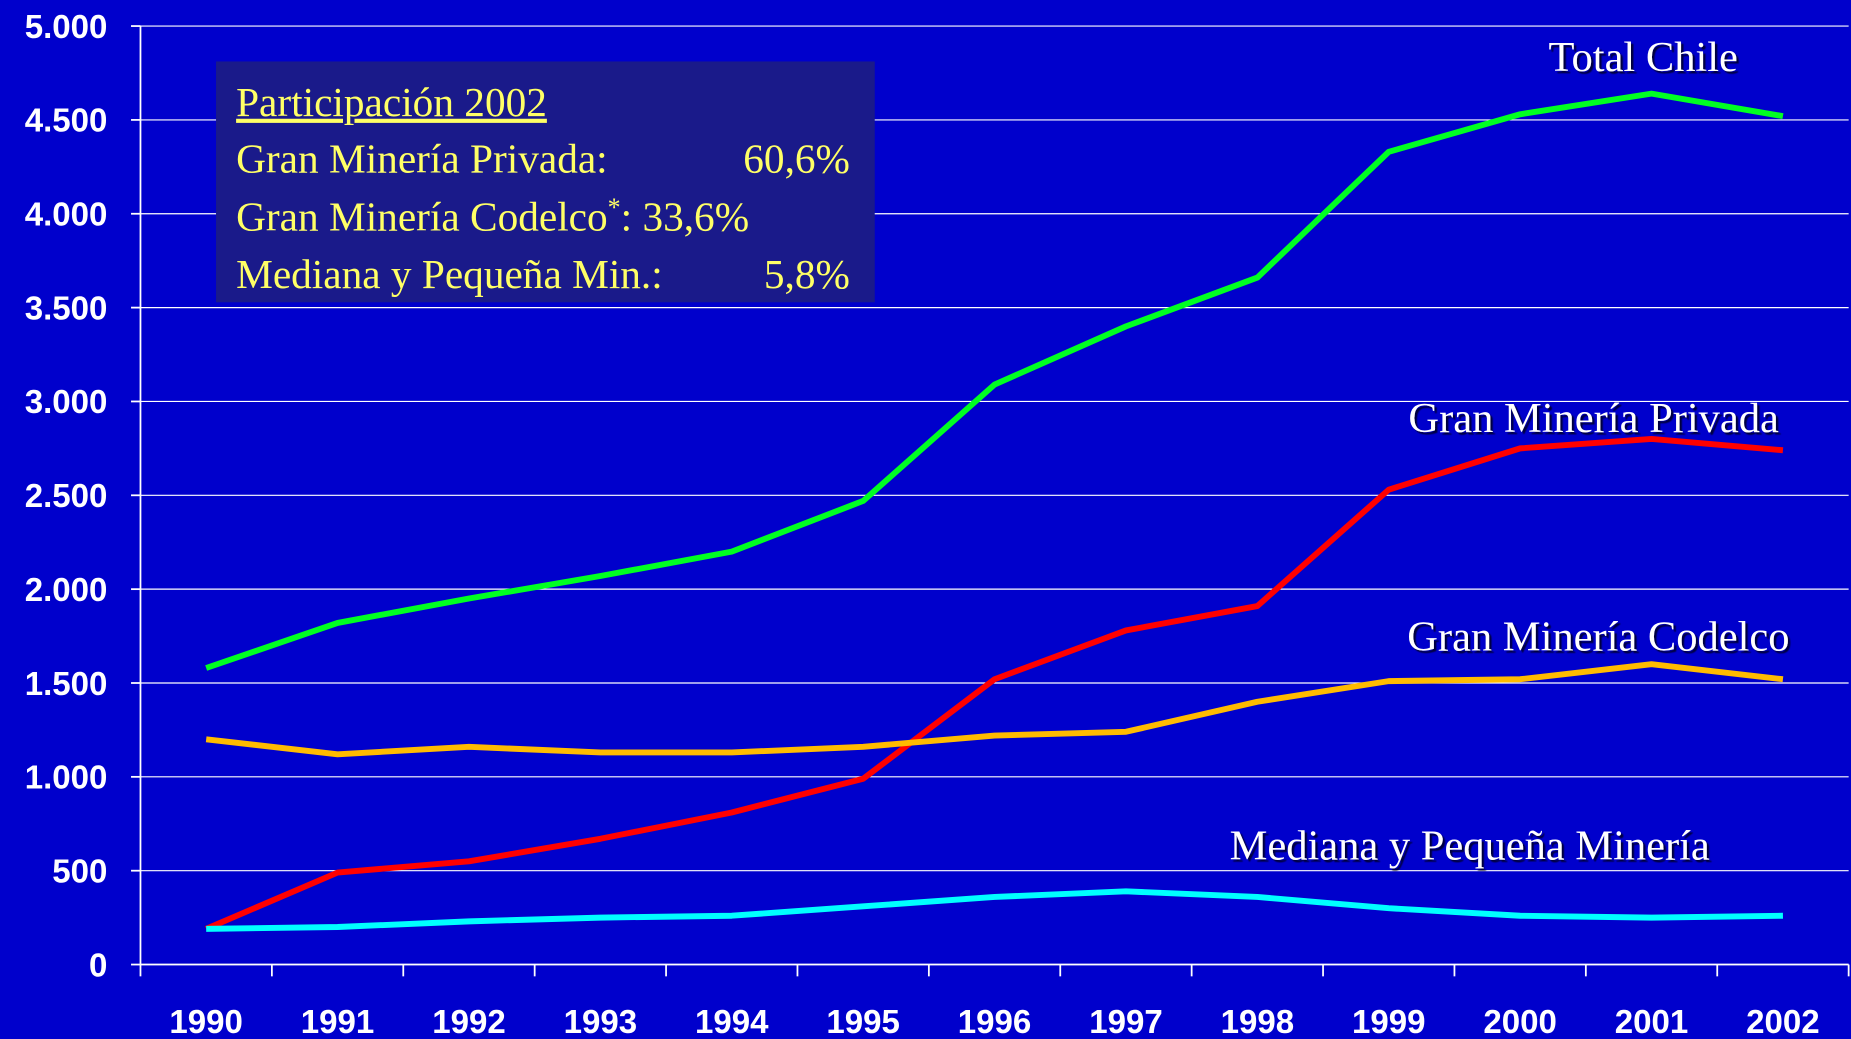  I want to click on x-tick-label: 1992, so click(469, 1021).